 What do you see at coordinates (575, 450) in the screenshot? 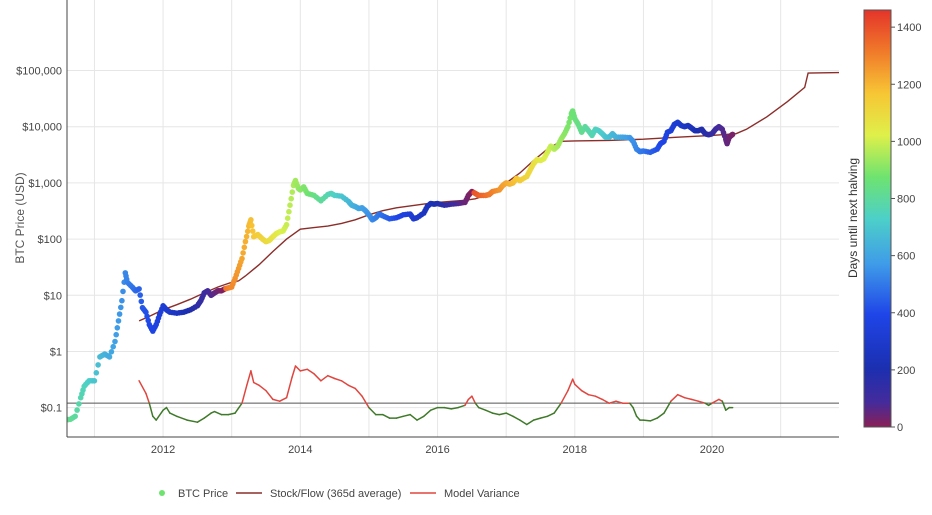
I see `x-tick-label: 2018` at bounding box center [575, 450].